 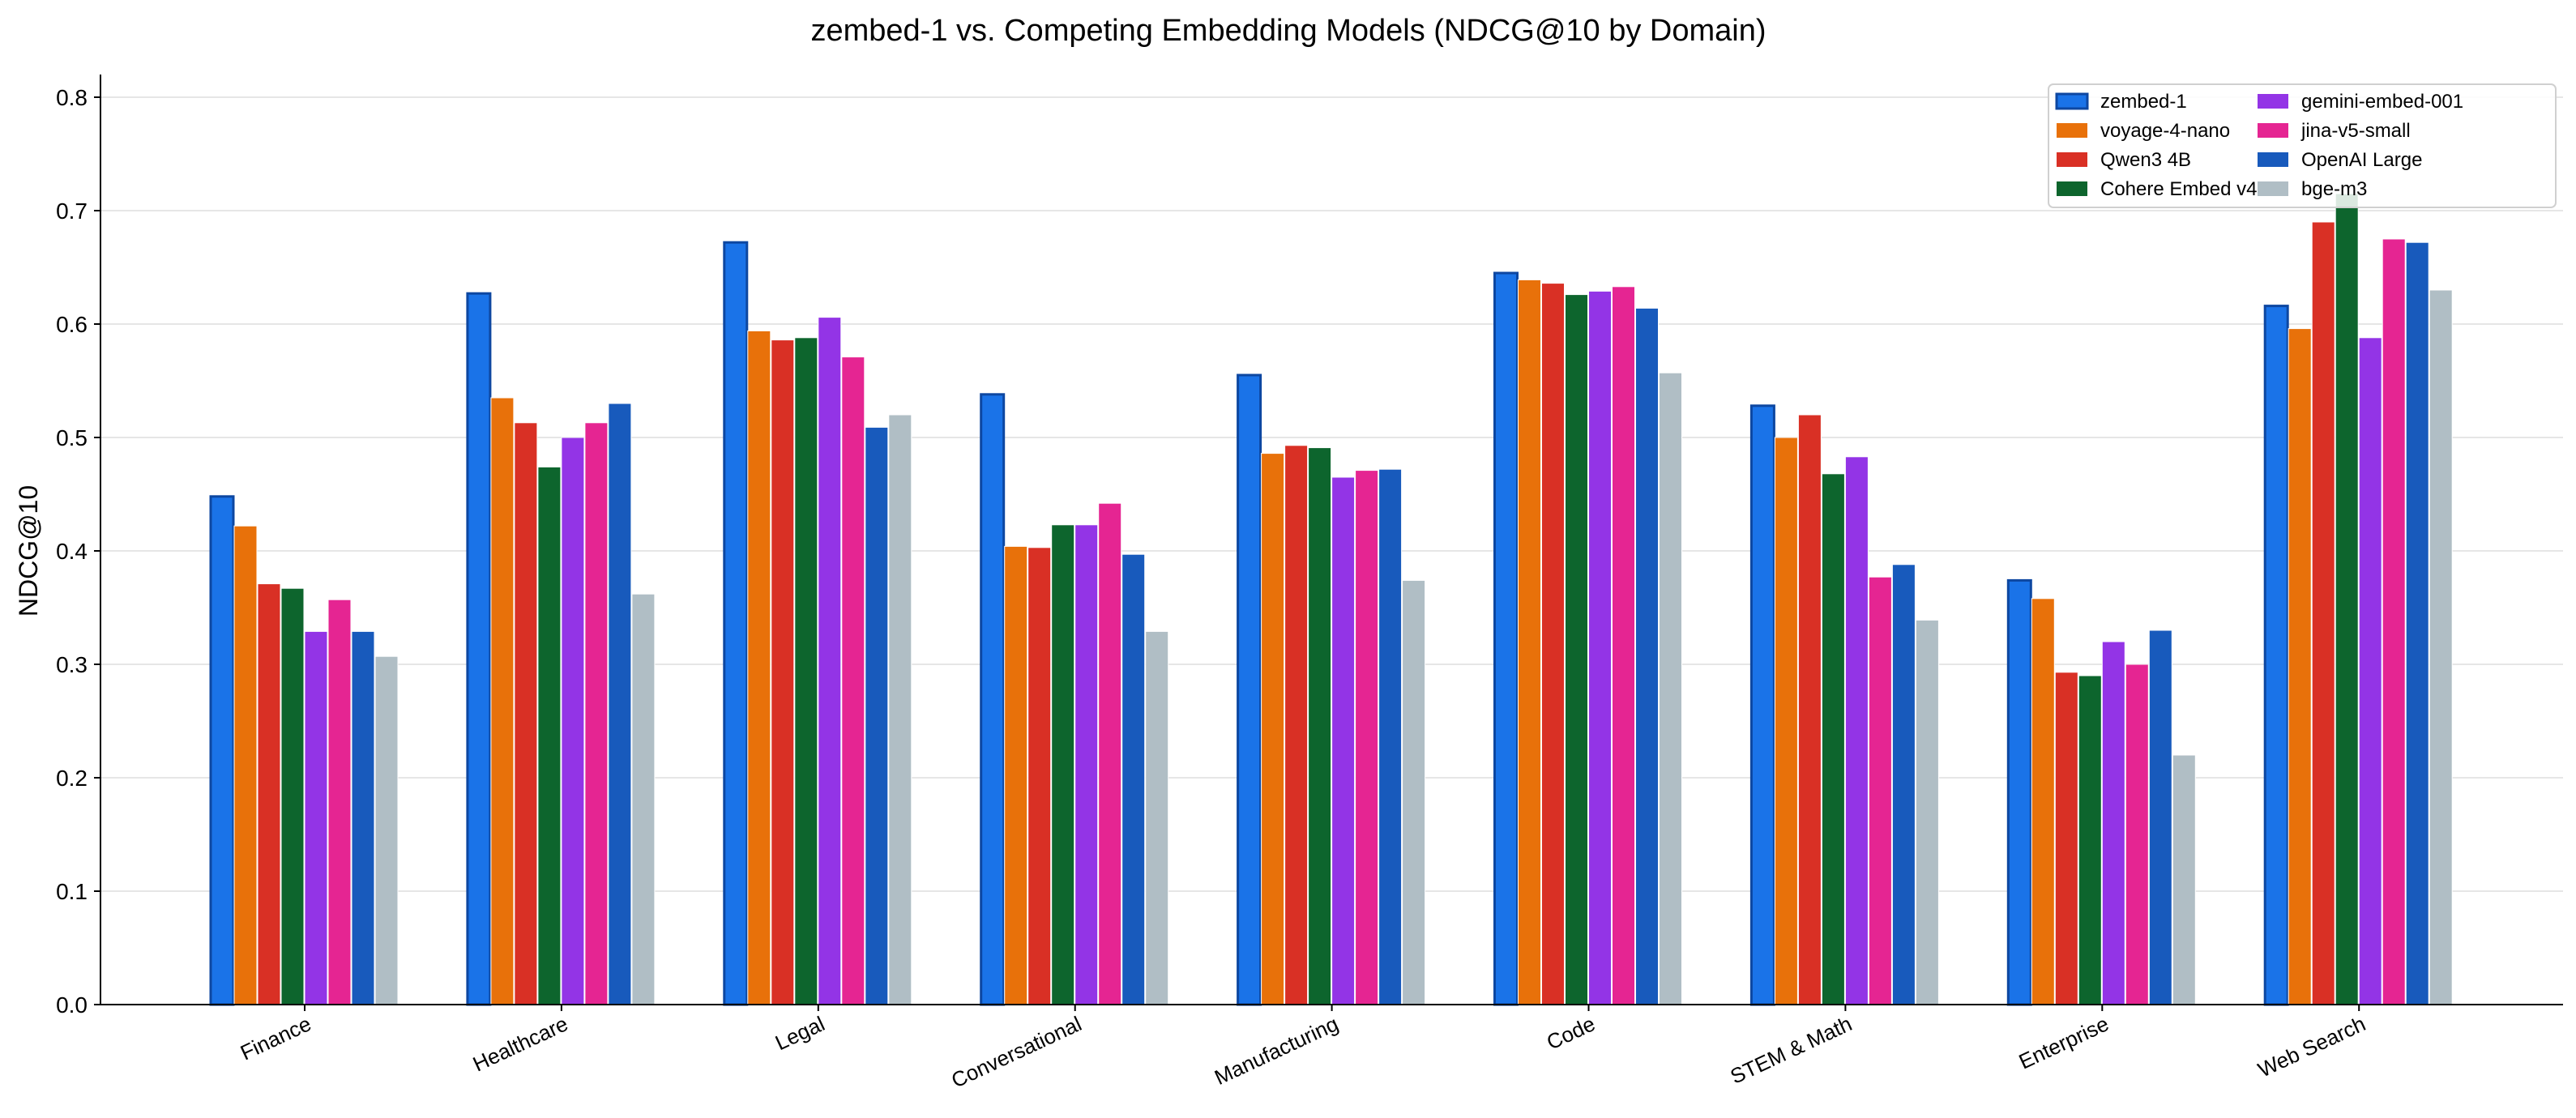 I want to click on y-tick-label: 0.4, so click(x=72, y=551).